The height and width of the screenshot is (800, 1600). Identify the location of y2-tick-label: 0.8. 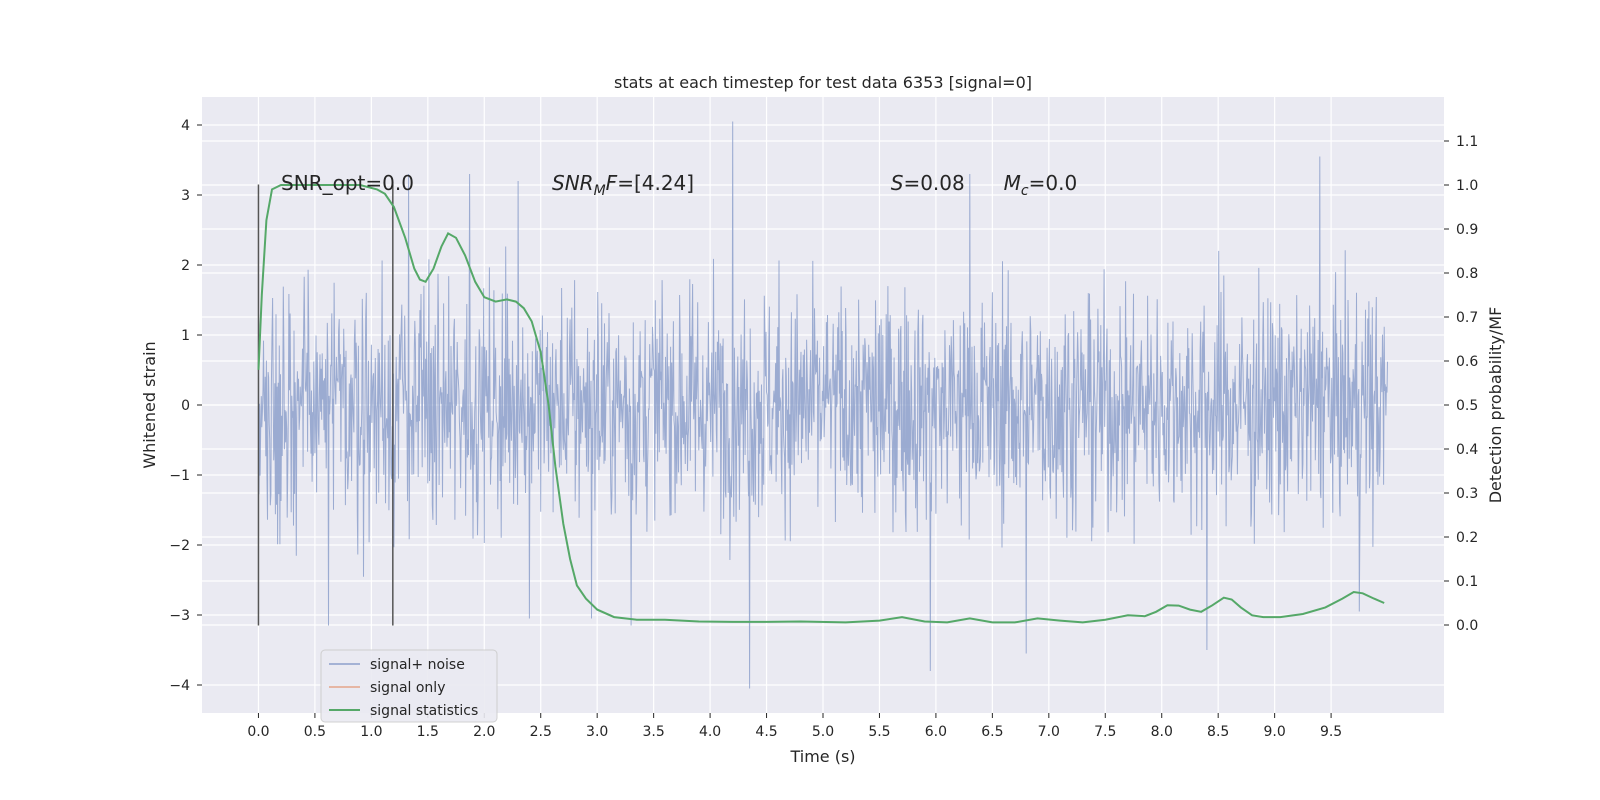
(1467, 274).